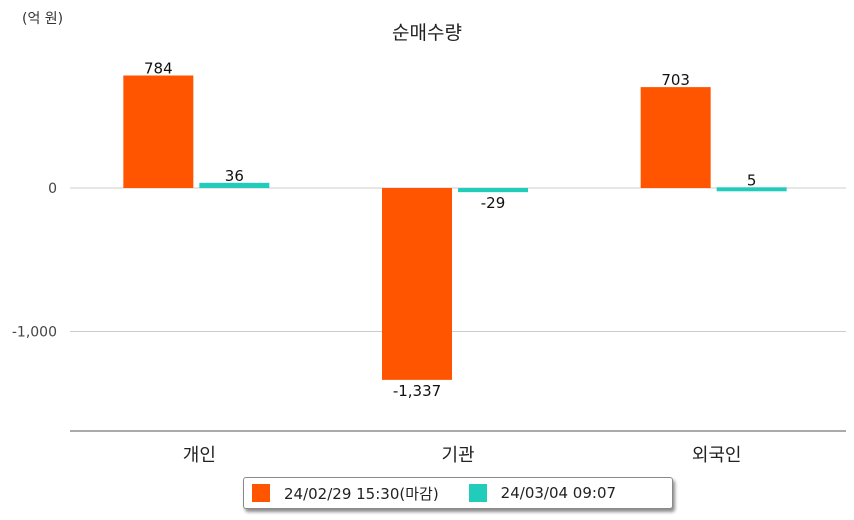 The image size is (854, 520). What do you see at coordinates (558, 493) in the screenshot?
I see `legend-label-series-2: 24/03/04 09:07` at bounding box center [558, 493].